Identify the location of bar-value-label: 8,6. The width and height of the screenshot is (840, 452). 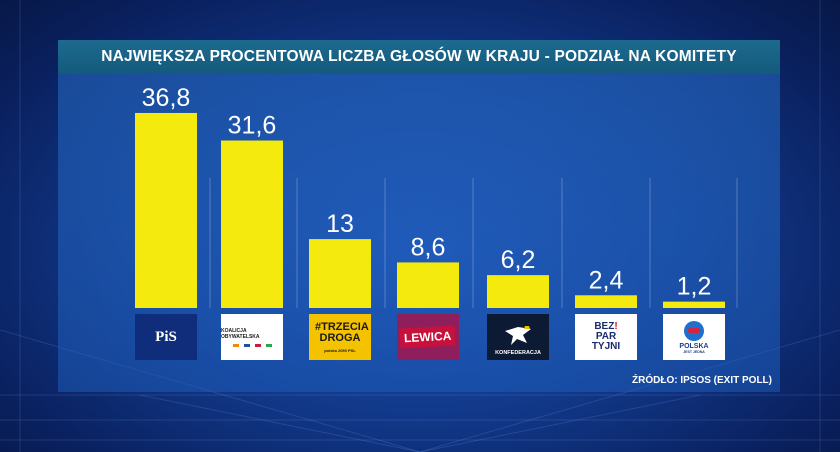
(428, 247).